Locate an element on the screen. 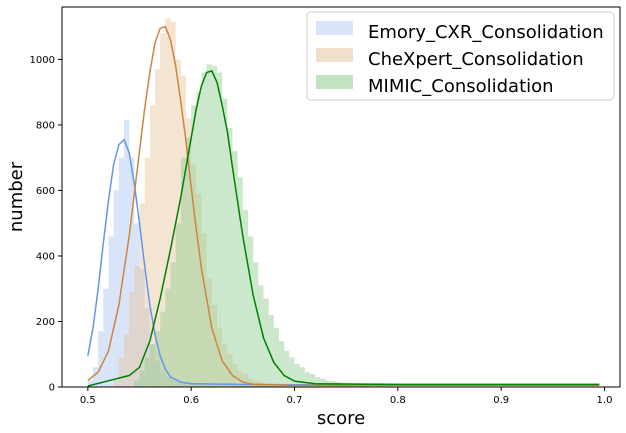 The width and height of the screenshot is (626, 433). y-tick-label: 1000 is located at coordinates (42, 60).